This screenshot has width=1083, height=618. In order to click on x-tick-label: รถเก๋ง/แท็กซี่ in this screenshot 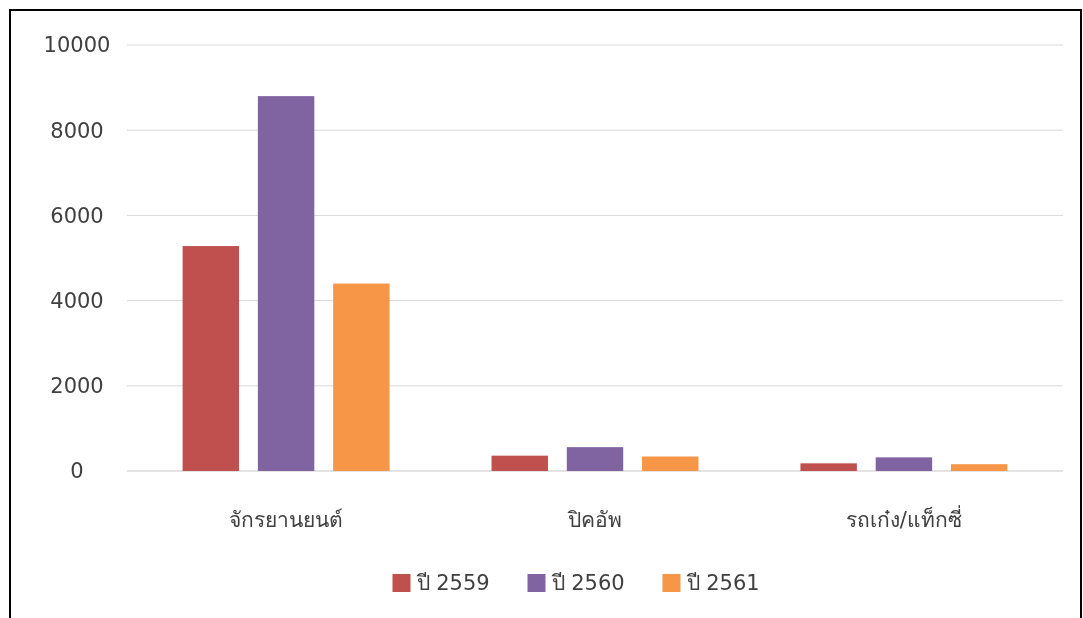, I will do `click(903, 518)`.